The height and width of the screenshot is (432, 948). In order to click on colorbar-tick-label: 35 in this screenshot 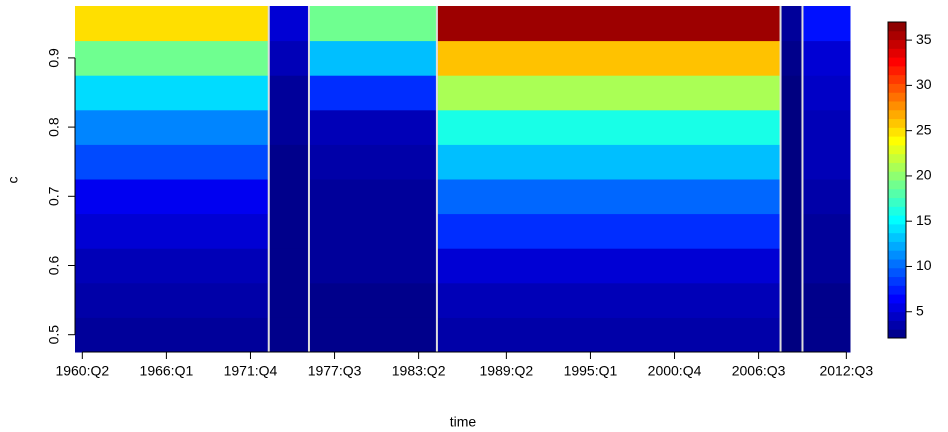, I will do `click(924, 39)`.